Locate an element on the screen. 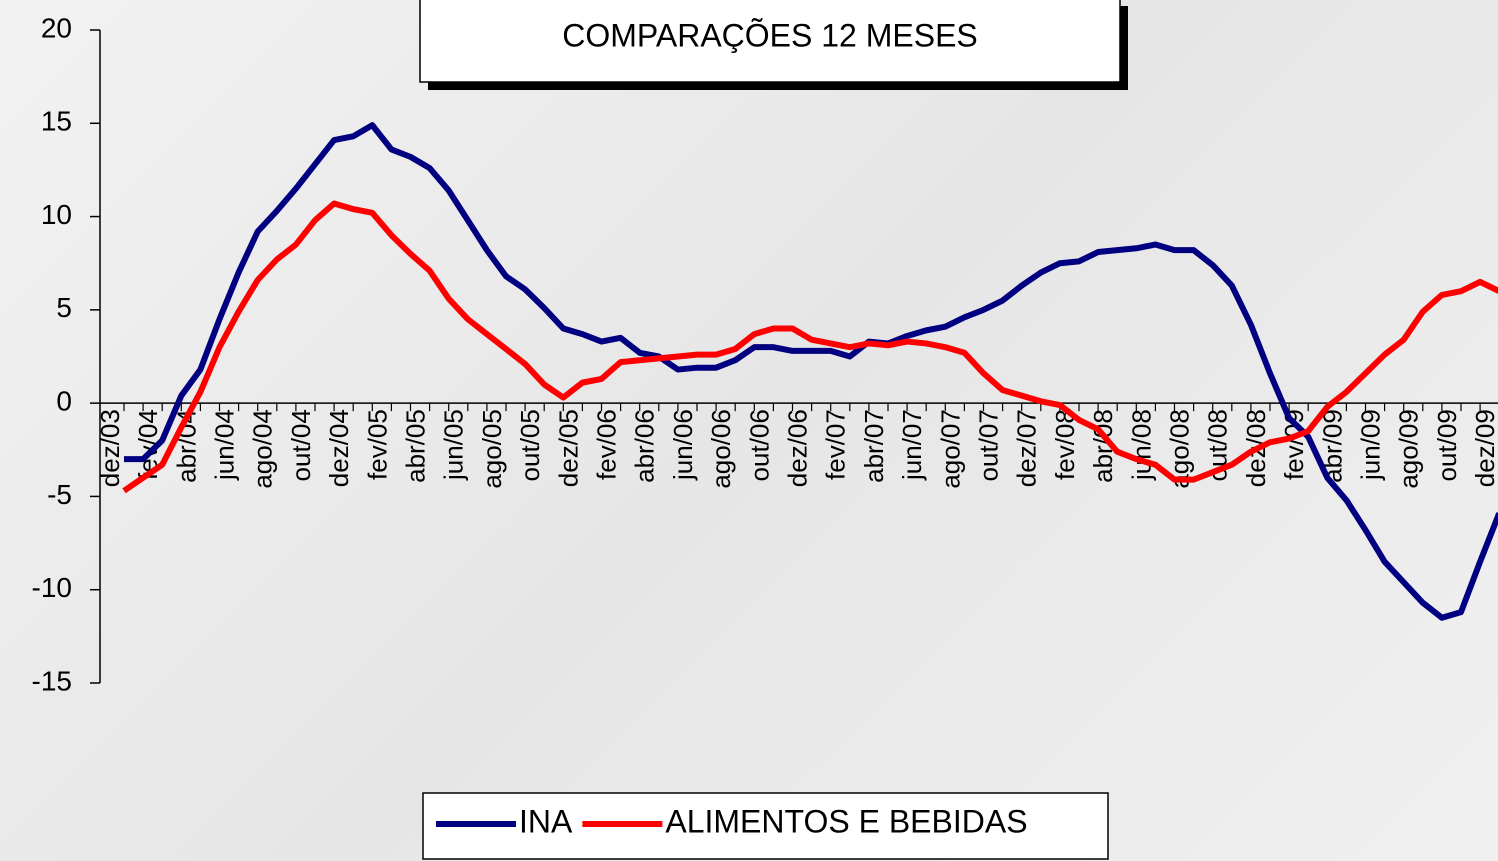 Image resolution: width=1498 pixels, height=861 pixels. y-tick-label: -15 is located at coordinates (52, 680).